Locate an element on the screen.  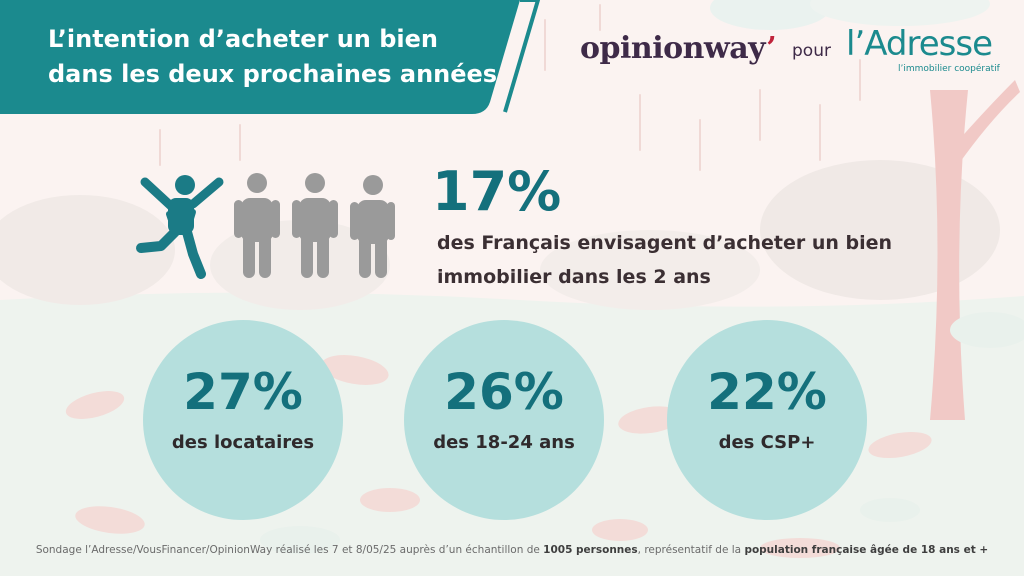
headline-percent: 17% is located at coordinates (497, 191).